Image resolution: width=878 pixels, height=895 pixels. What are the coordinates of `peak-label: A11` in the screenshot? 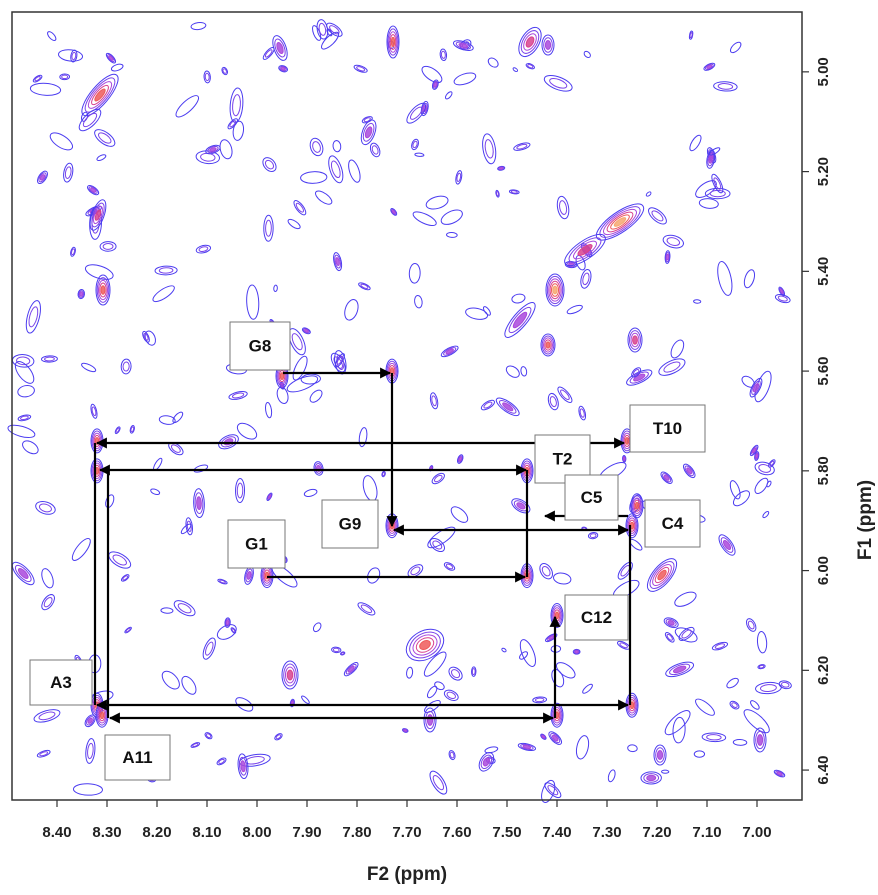 It's located at (137, 757).